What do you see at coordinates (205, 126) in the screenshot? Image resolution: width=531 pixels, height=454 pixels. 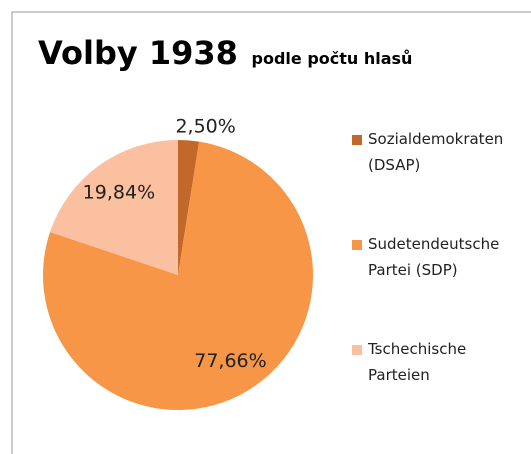 I see `data-label: 2,50%` at bounding box center [205, 126].